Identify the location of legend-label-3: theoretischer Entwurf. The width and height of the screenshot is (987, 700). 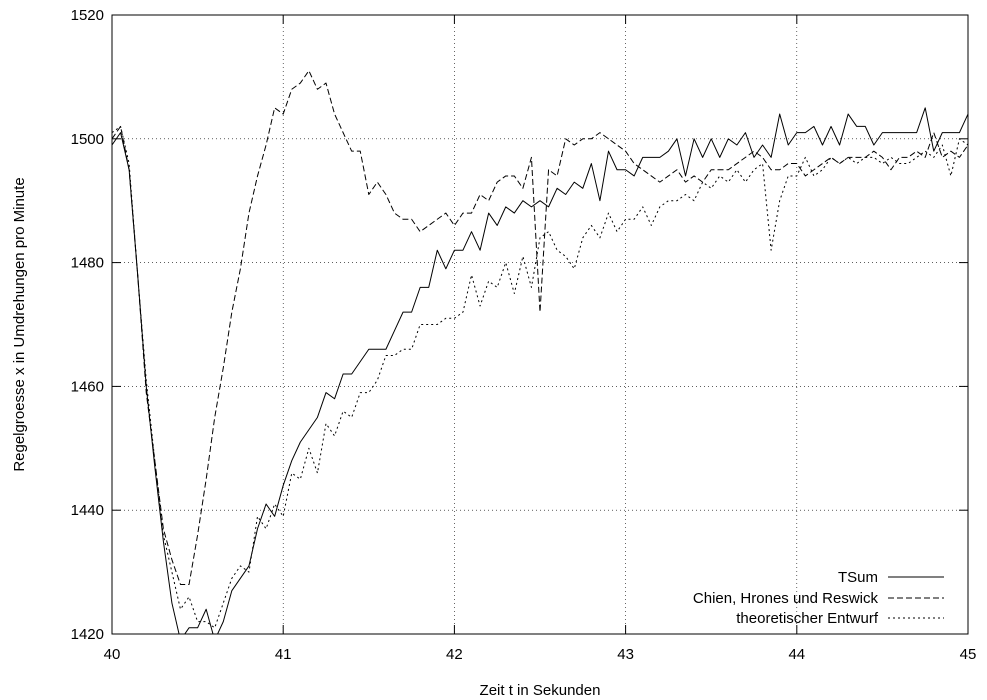
(807, 618).